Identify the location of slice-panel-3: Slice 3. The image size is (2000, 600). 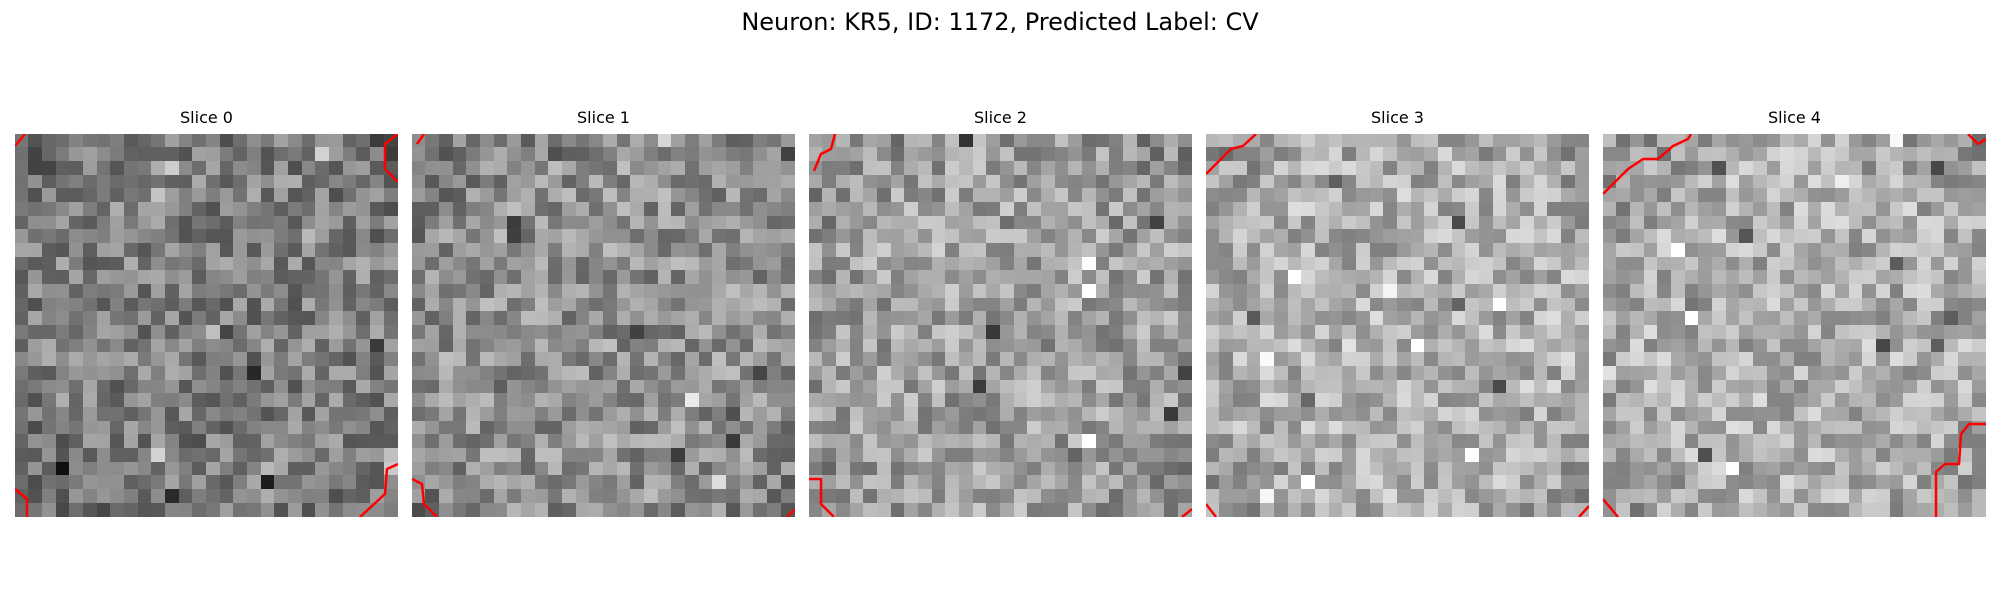
(1397, 312).